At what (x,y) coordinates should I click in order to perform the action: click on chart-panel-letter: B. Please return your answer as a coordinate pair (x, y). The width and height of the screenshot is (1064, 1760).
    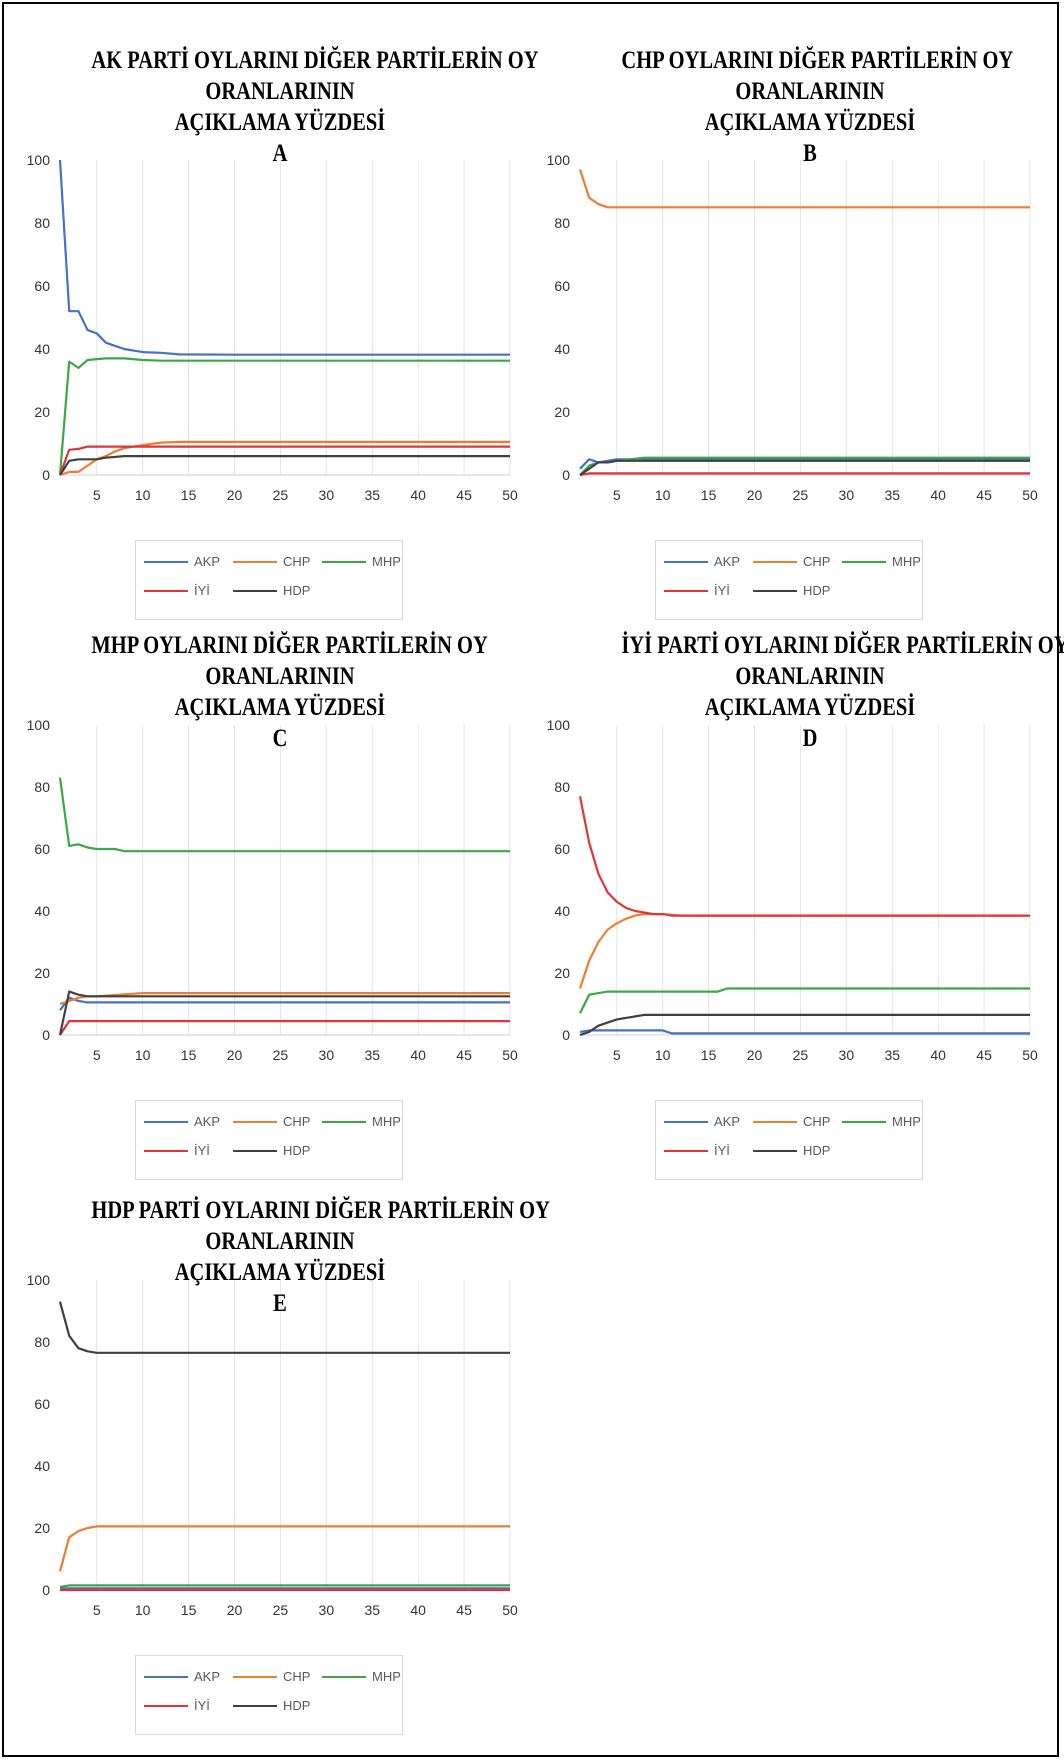
    Looking at the image, I should click on (810, 153).